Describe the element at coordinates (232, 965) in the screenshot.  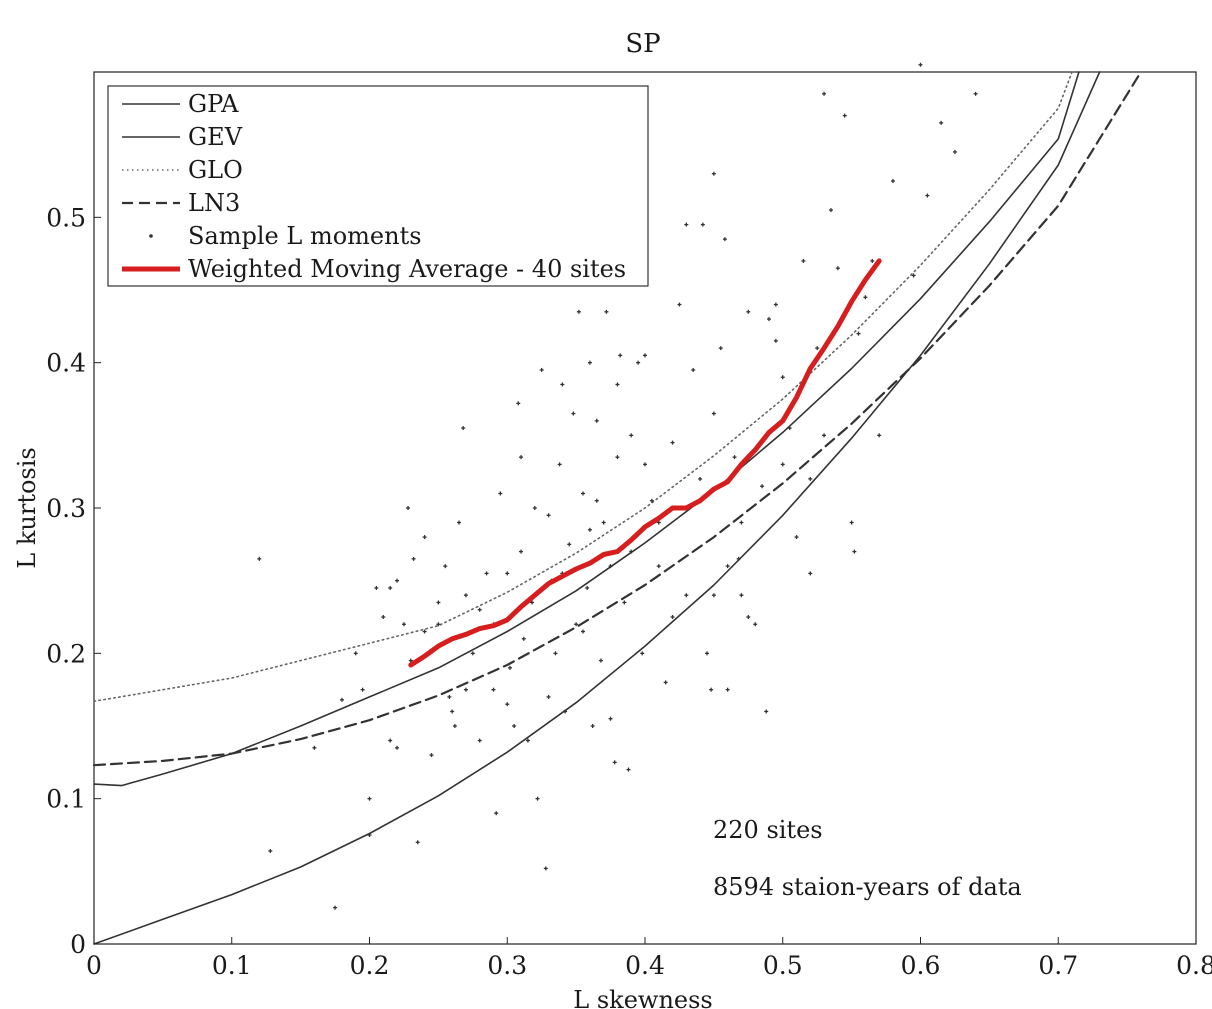
I see `x-tick-label: 0.1` at that location.